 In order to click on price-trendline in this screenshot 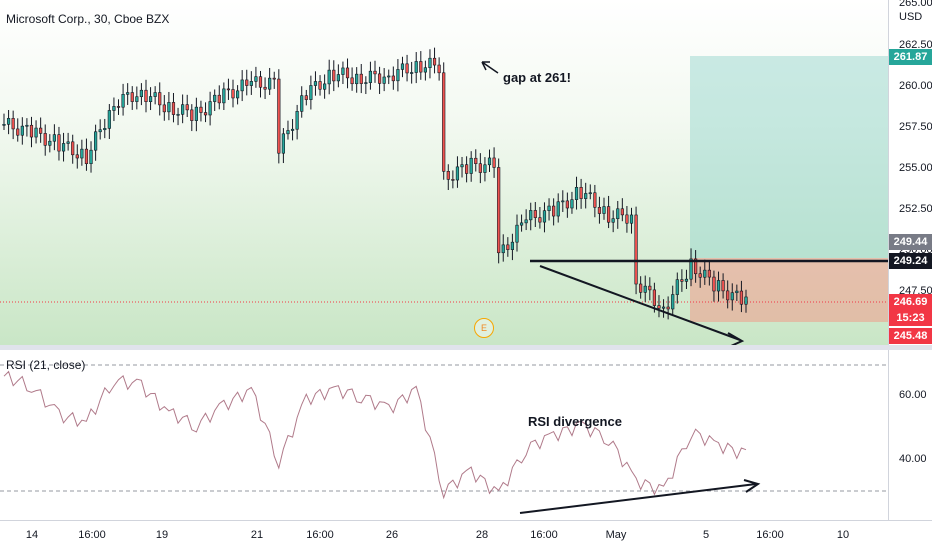, I will do `click(640, 303)`.